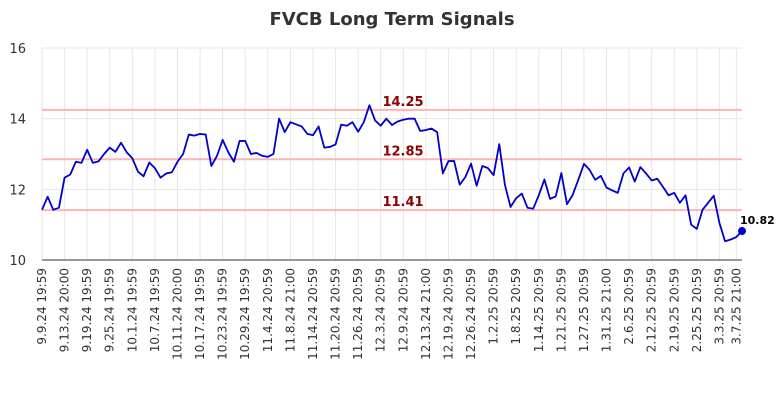  What do you see at coordinates (200, 314) in the screenshot?
I see `x-tick-label: 10.17.24 19:59` at bounding box center [200, 314].